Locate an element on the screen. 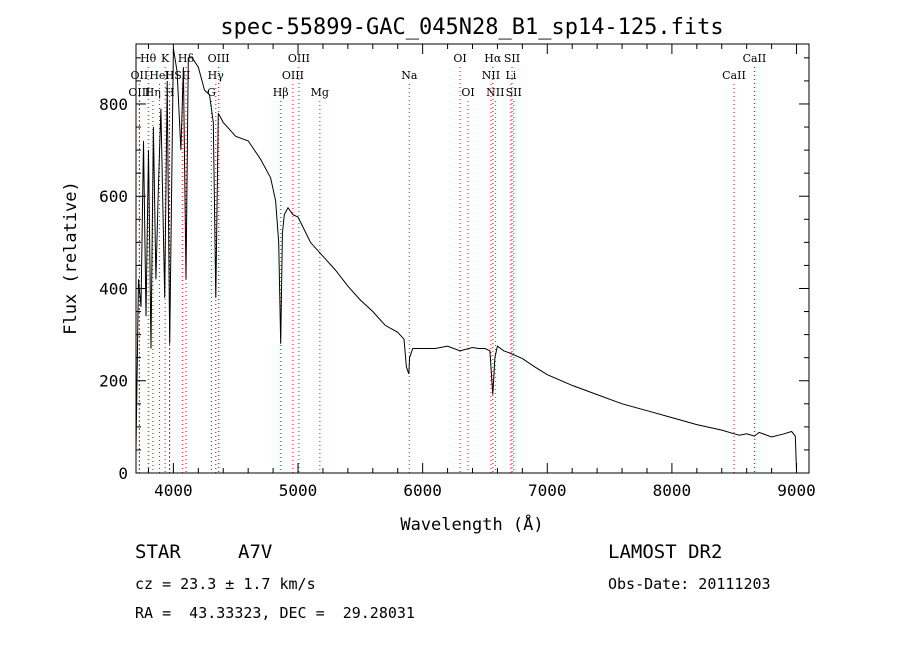 The image size is (900, 650). spectral-line-label: Mg is located at coordinates (320, 92).